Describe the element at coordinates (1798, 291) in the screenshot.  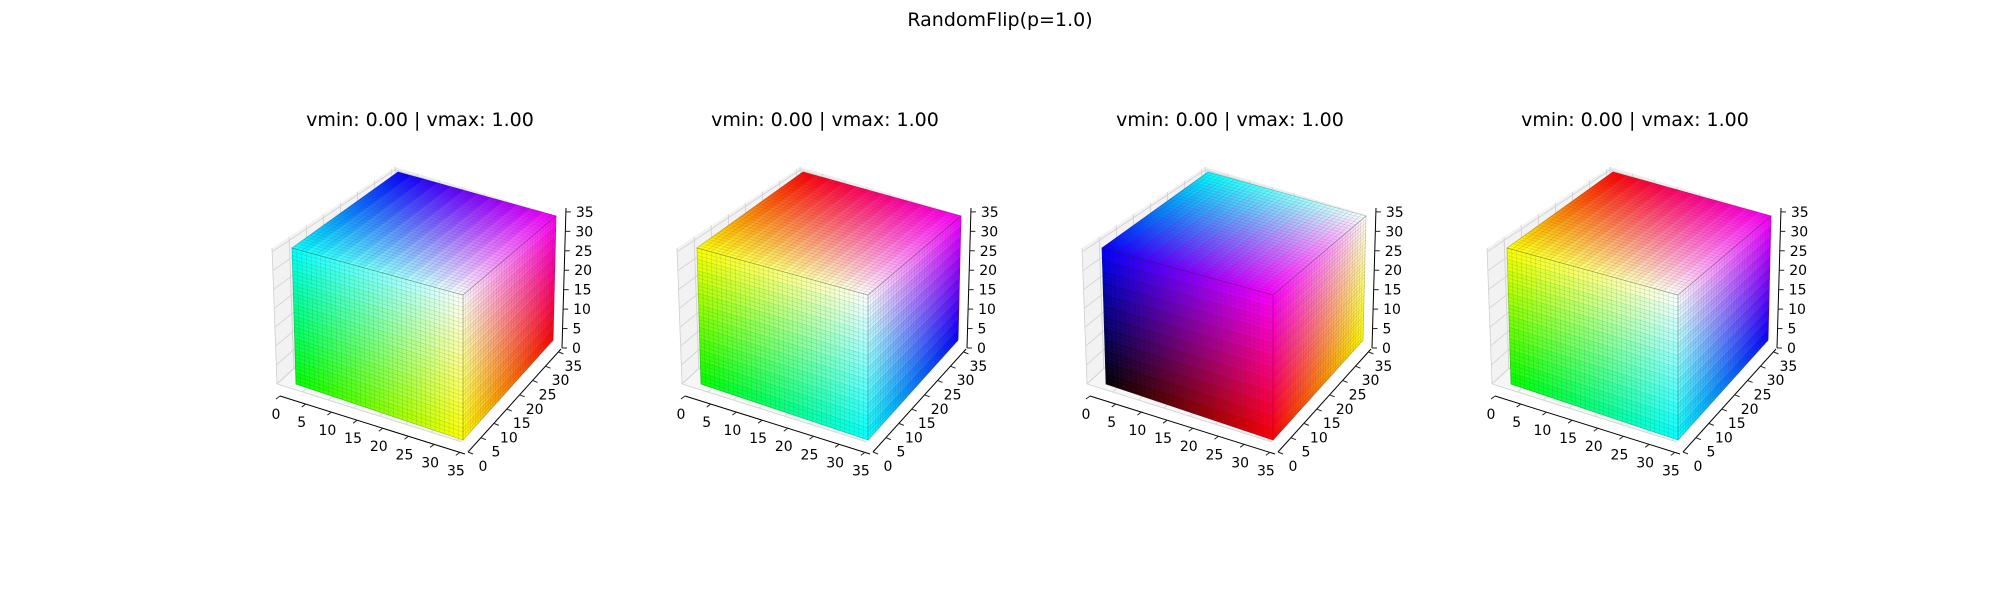
I see `z-tick-label: 15` at that location.